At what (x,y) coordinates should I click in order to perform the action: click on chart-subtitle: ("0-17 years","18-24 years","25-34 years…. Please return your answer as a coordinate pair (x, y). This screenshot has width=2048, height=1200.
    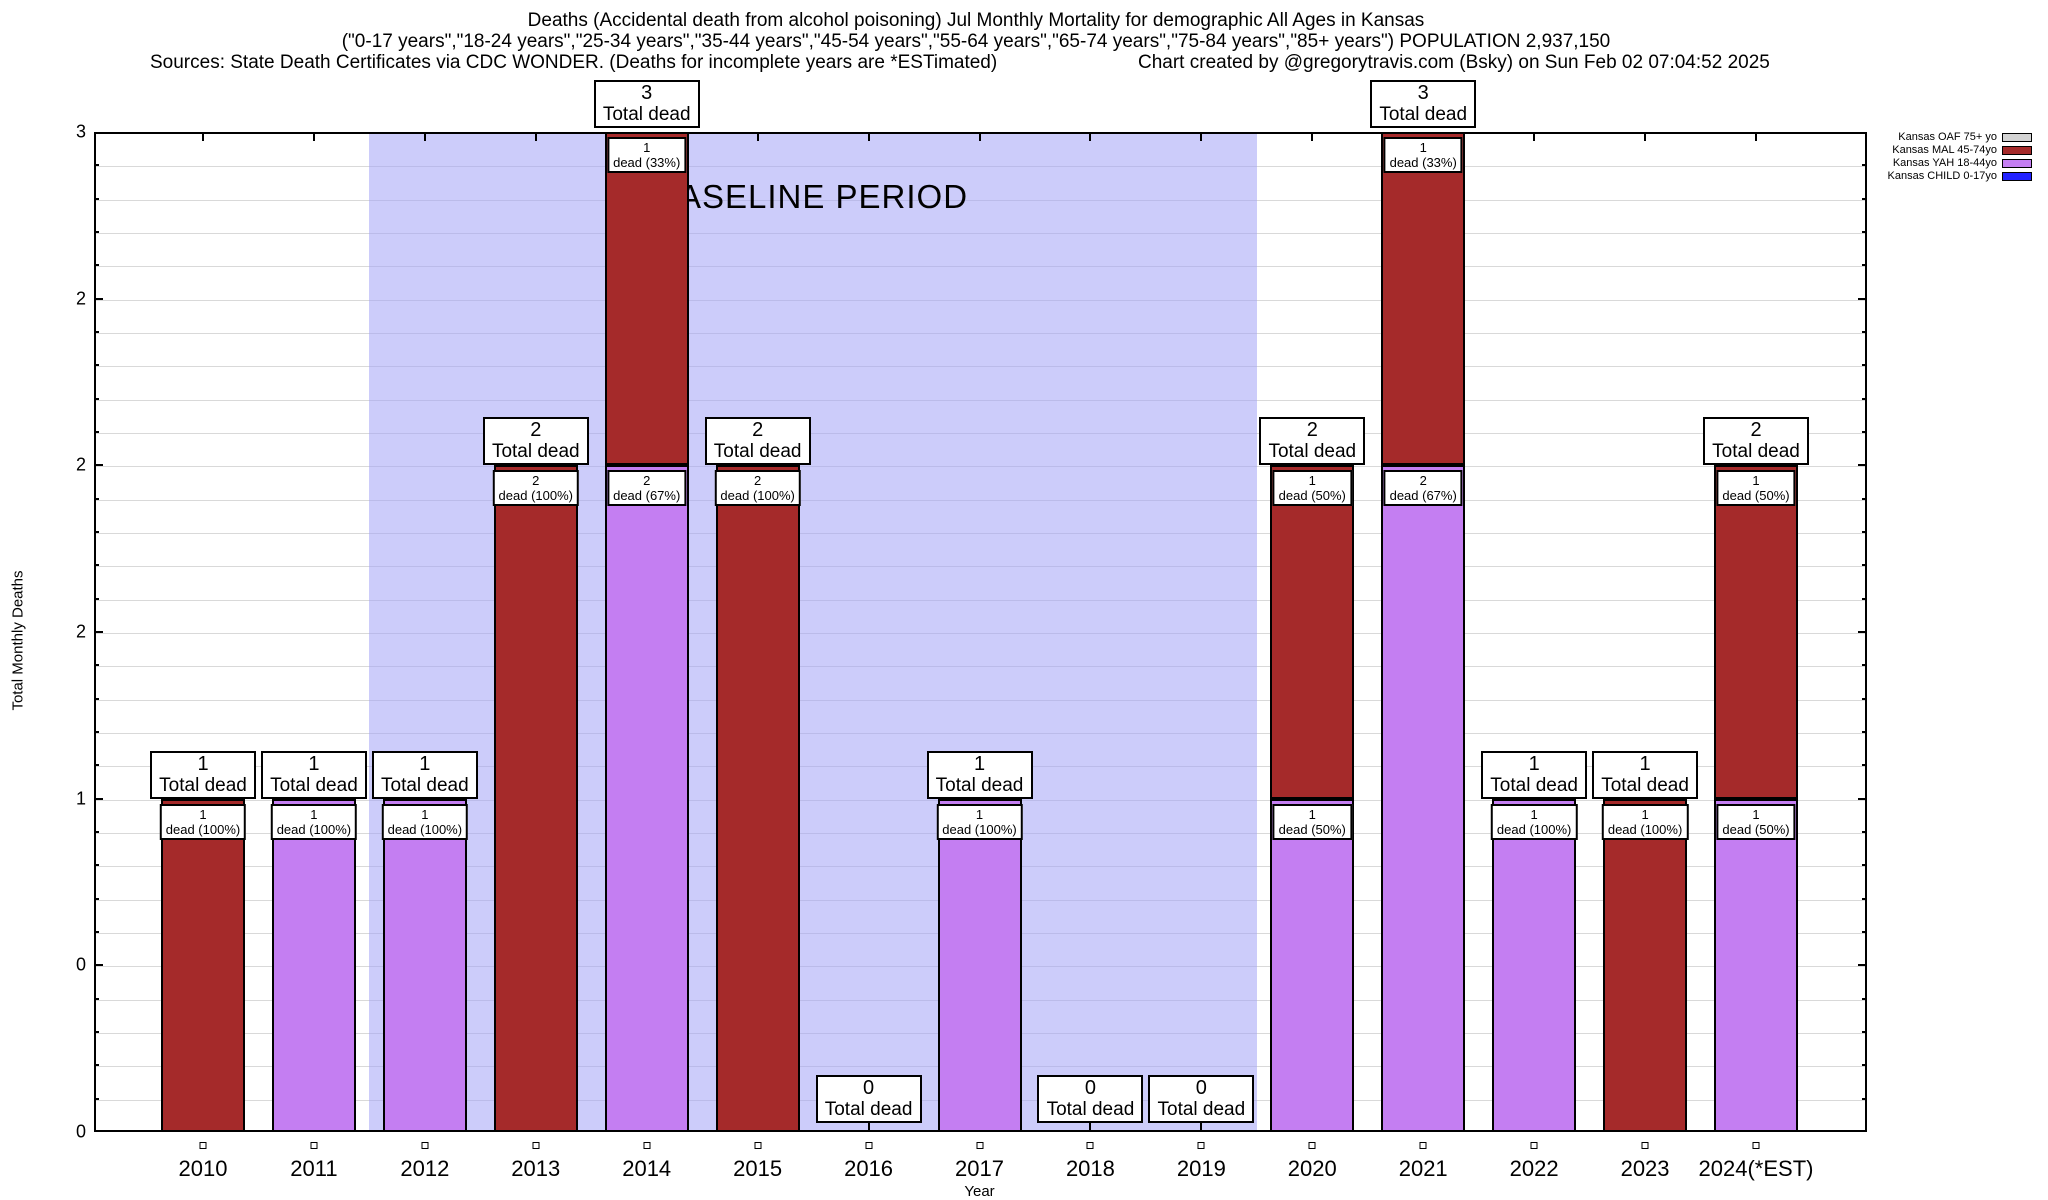
    Looking at the image, I should click on (976, 41).